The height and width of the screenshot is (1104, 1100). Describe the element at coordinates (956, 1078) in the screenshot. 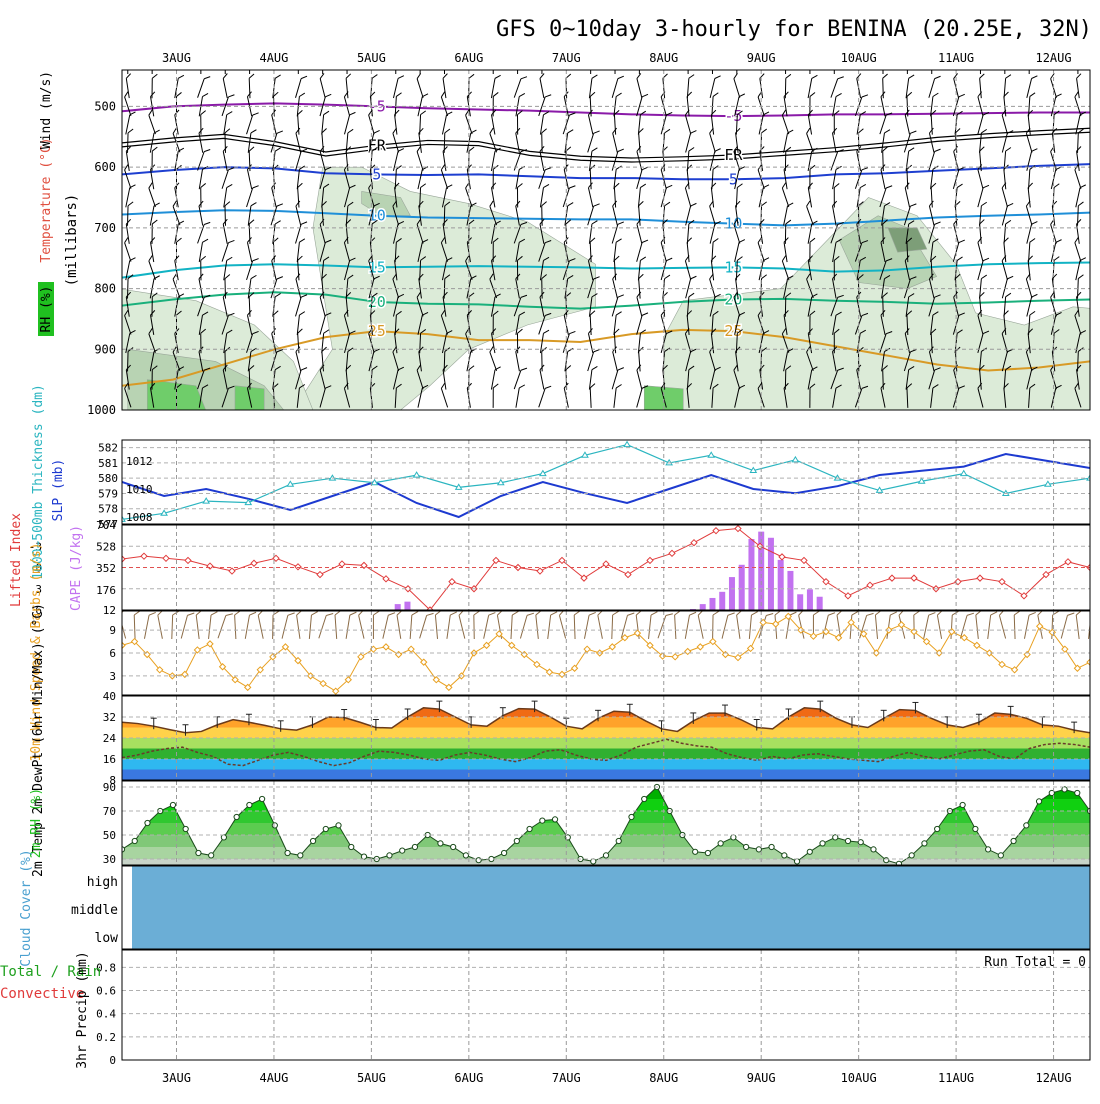

I see `date-label-bottom: 11AUG` at that location.